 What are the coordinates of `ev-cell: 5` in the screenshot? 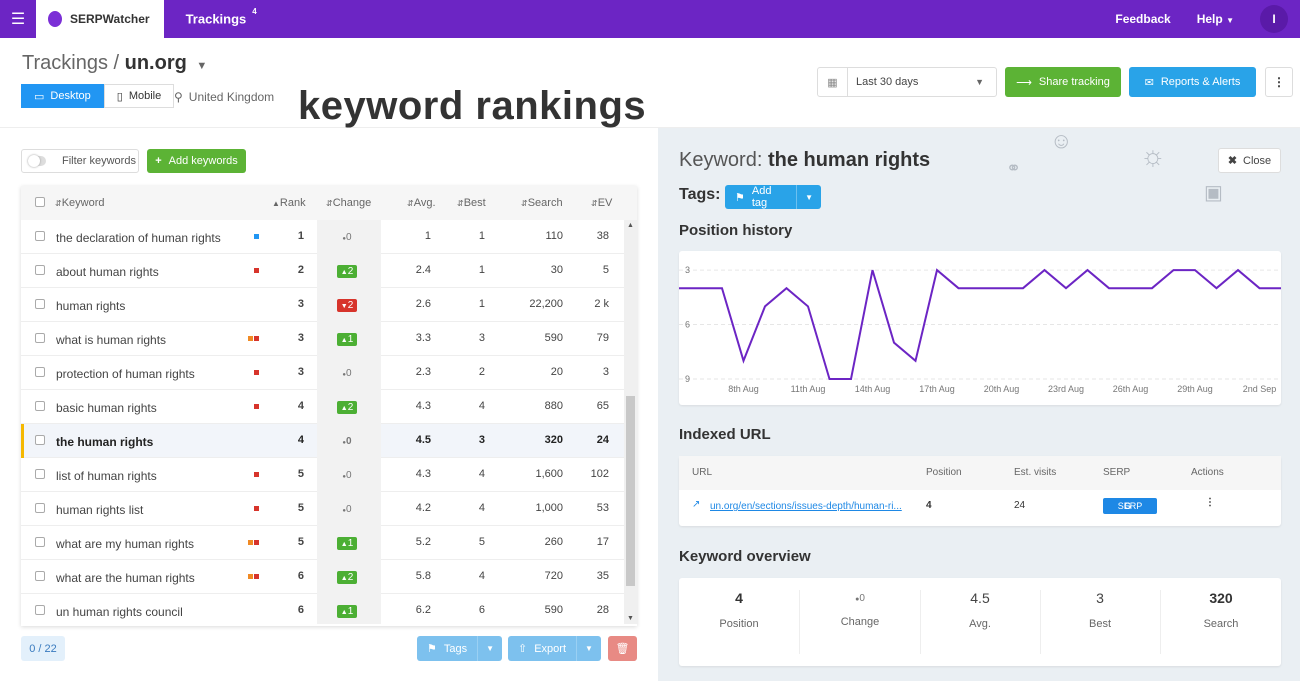 It's located at (605, 270).